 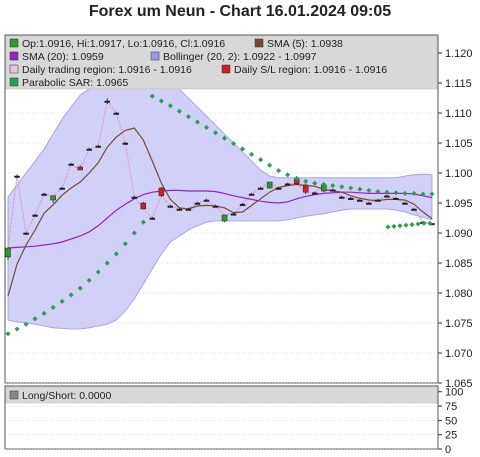 What do you see at coordinates (63, 57) in the screenshot?
I see `legend-label: SMA (20): 1.0959` at bounding box center [63, 57].